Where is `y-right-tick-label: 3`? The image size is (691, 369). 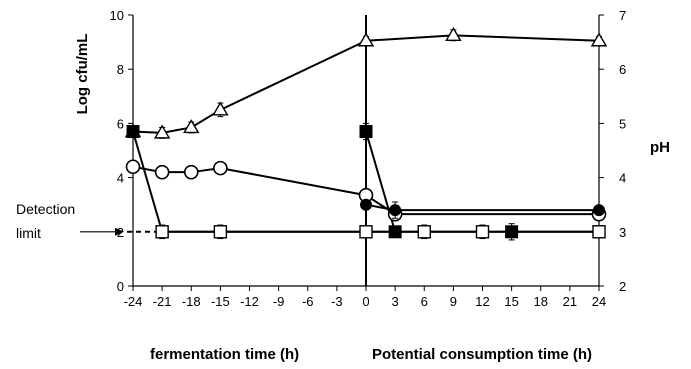
y-right-tick-label: 3 is located at coordinates (622, 232).